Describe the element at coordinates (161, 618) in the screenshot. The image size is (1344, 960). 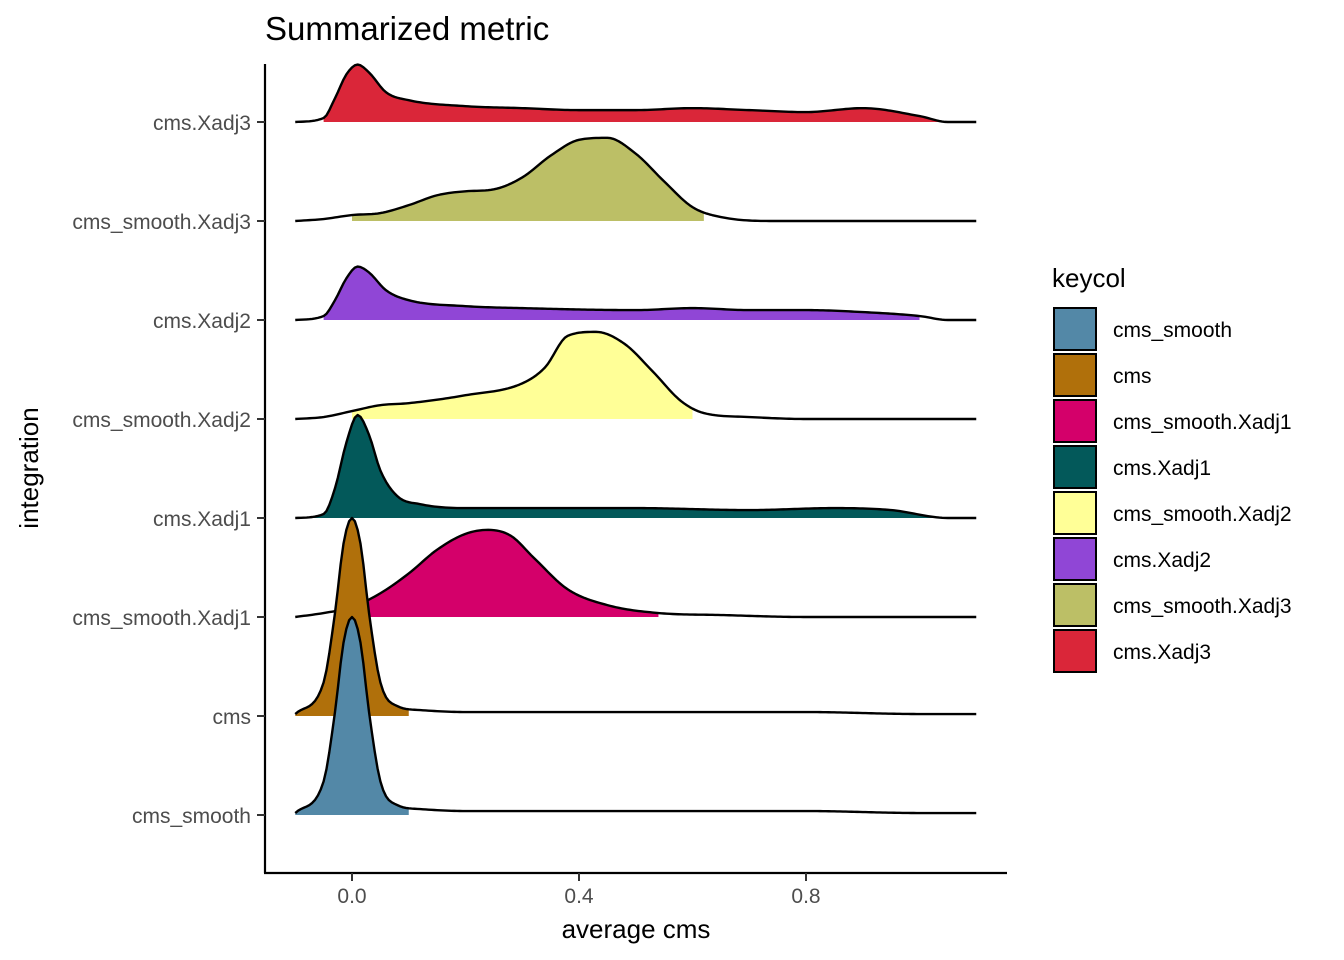
I see `y-tick-label: cms_smooth.Xadj1` at that location.